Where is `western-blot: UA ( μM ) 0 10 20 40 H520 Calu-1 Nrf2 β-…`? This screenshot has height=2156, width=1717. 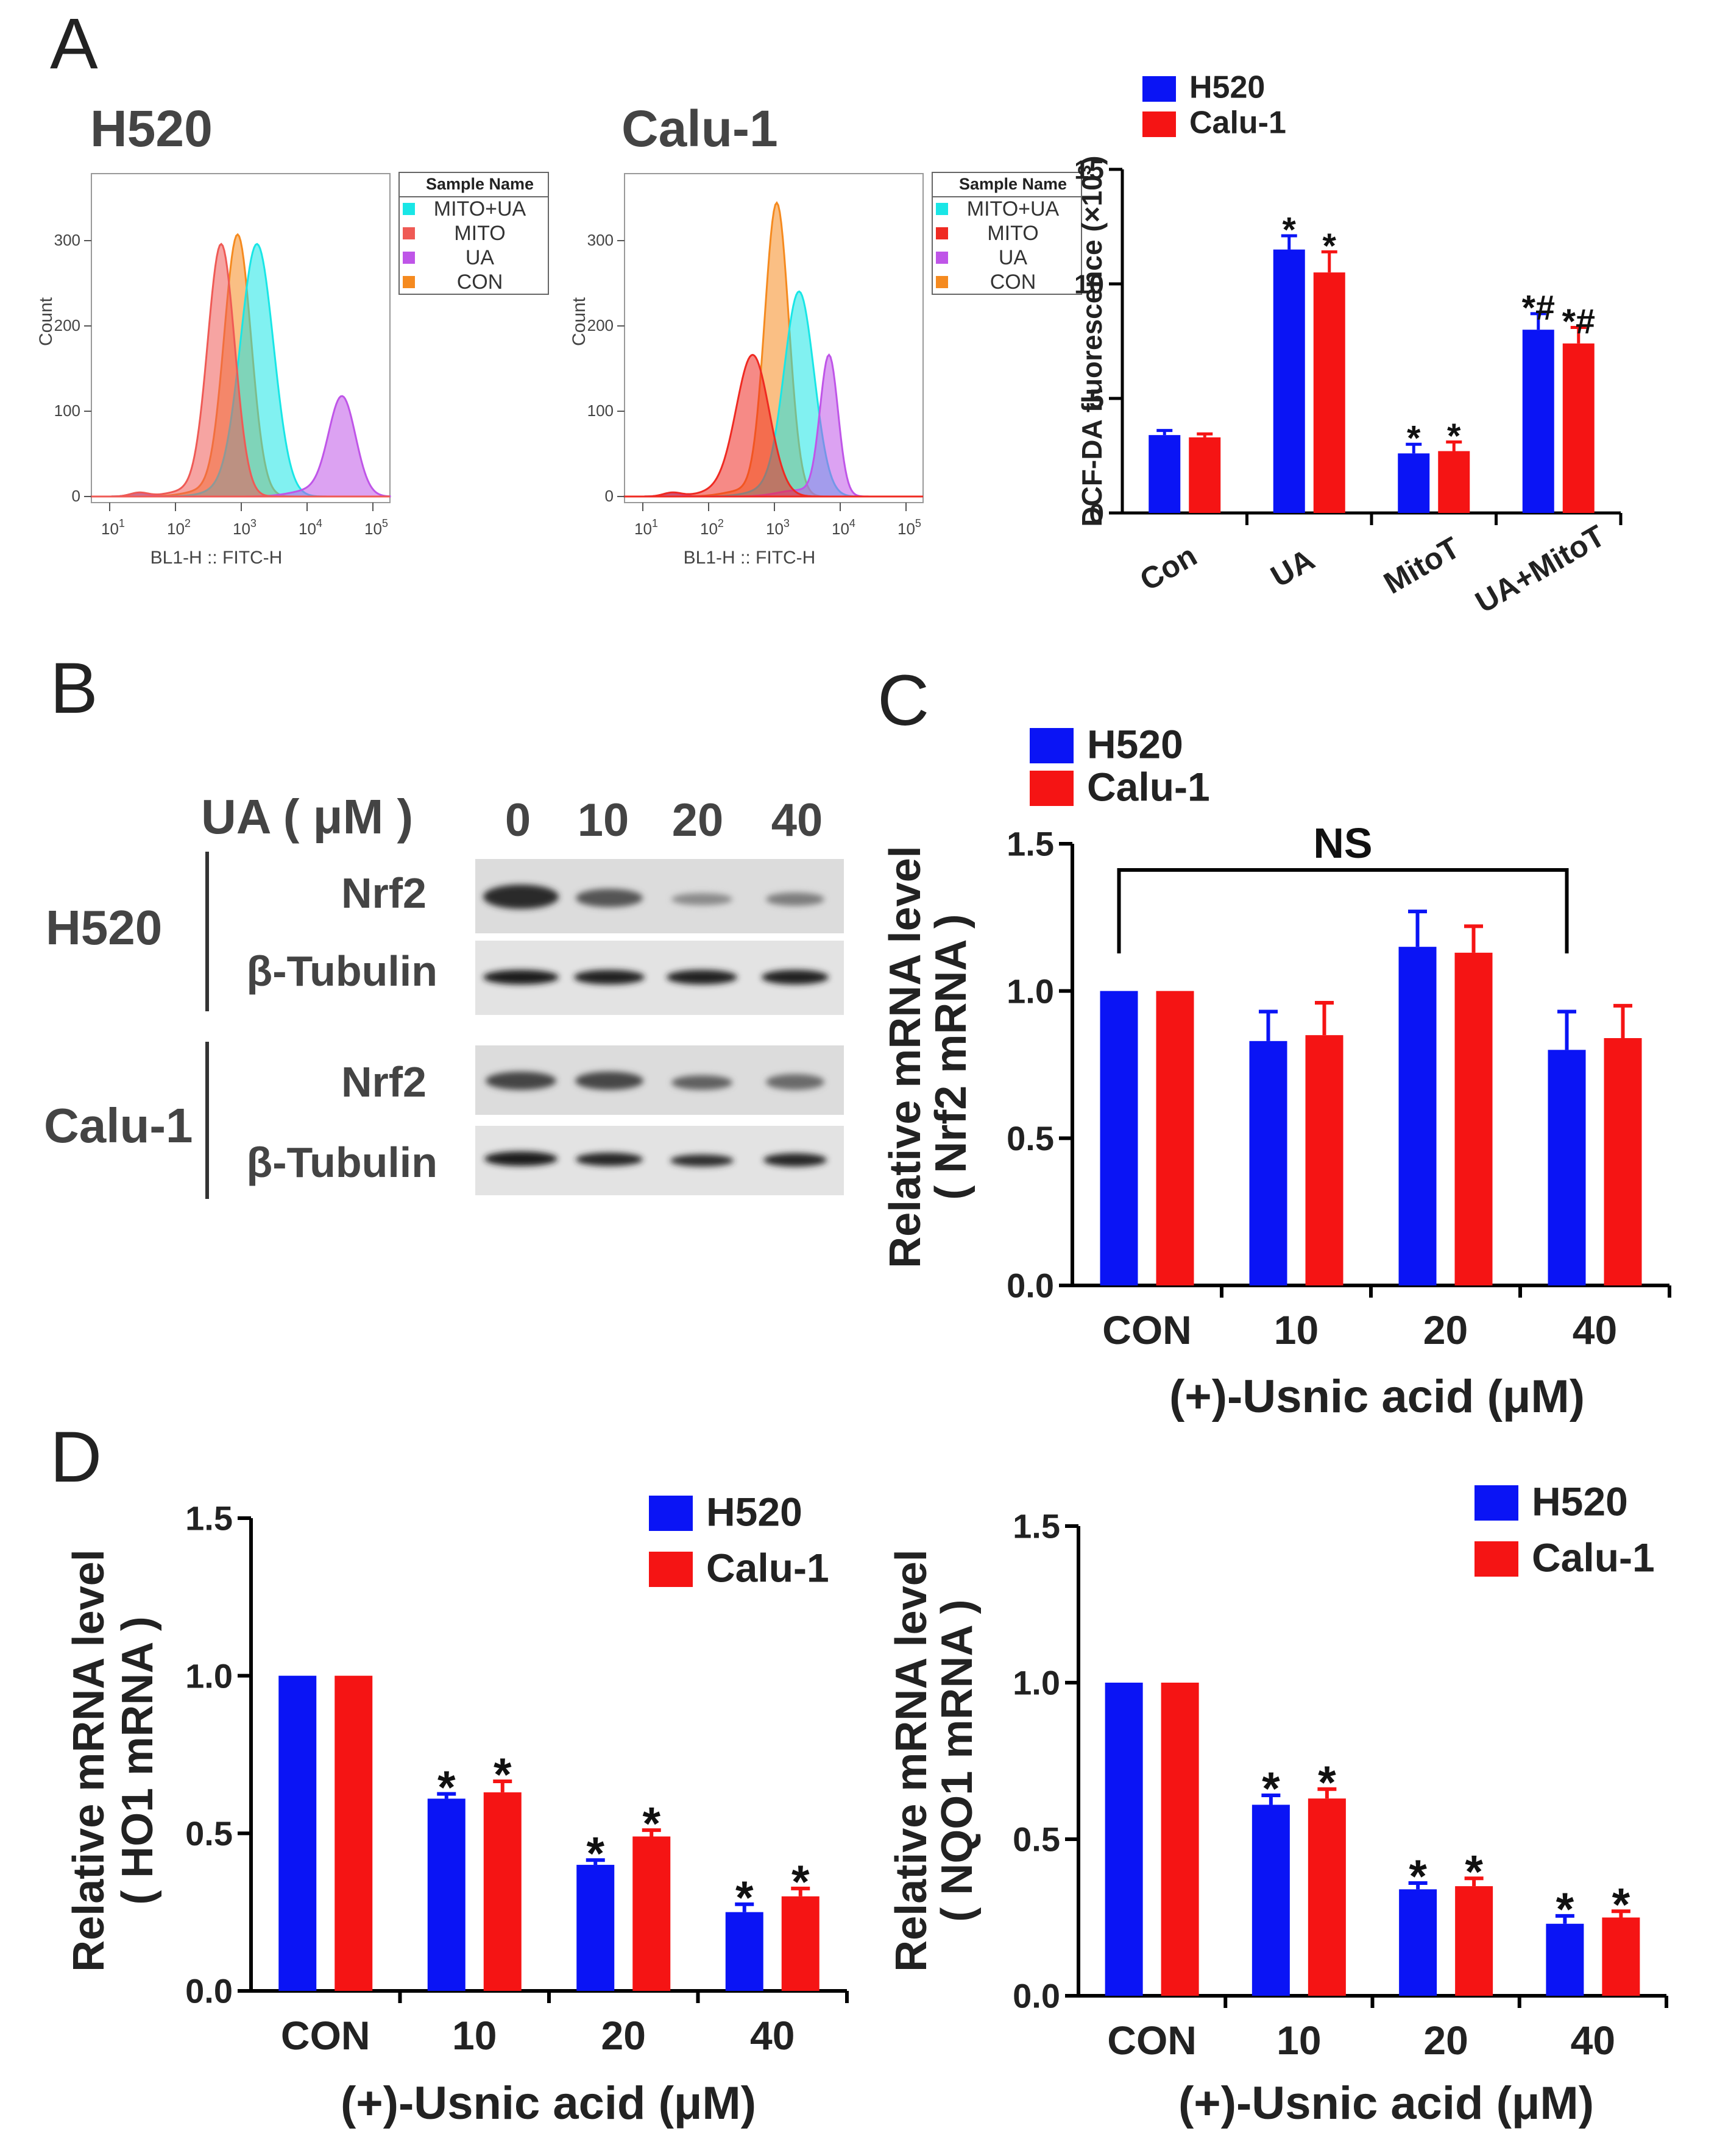 western-blot: UA ( μM ) 0 10 20 40 H520 Calu-1 Nrf2 β-… is located at coordinates (444, 995).